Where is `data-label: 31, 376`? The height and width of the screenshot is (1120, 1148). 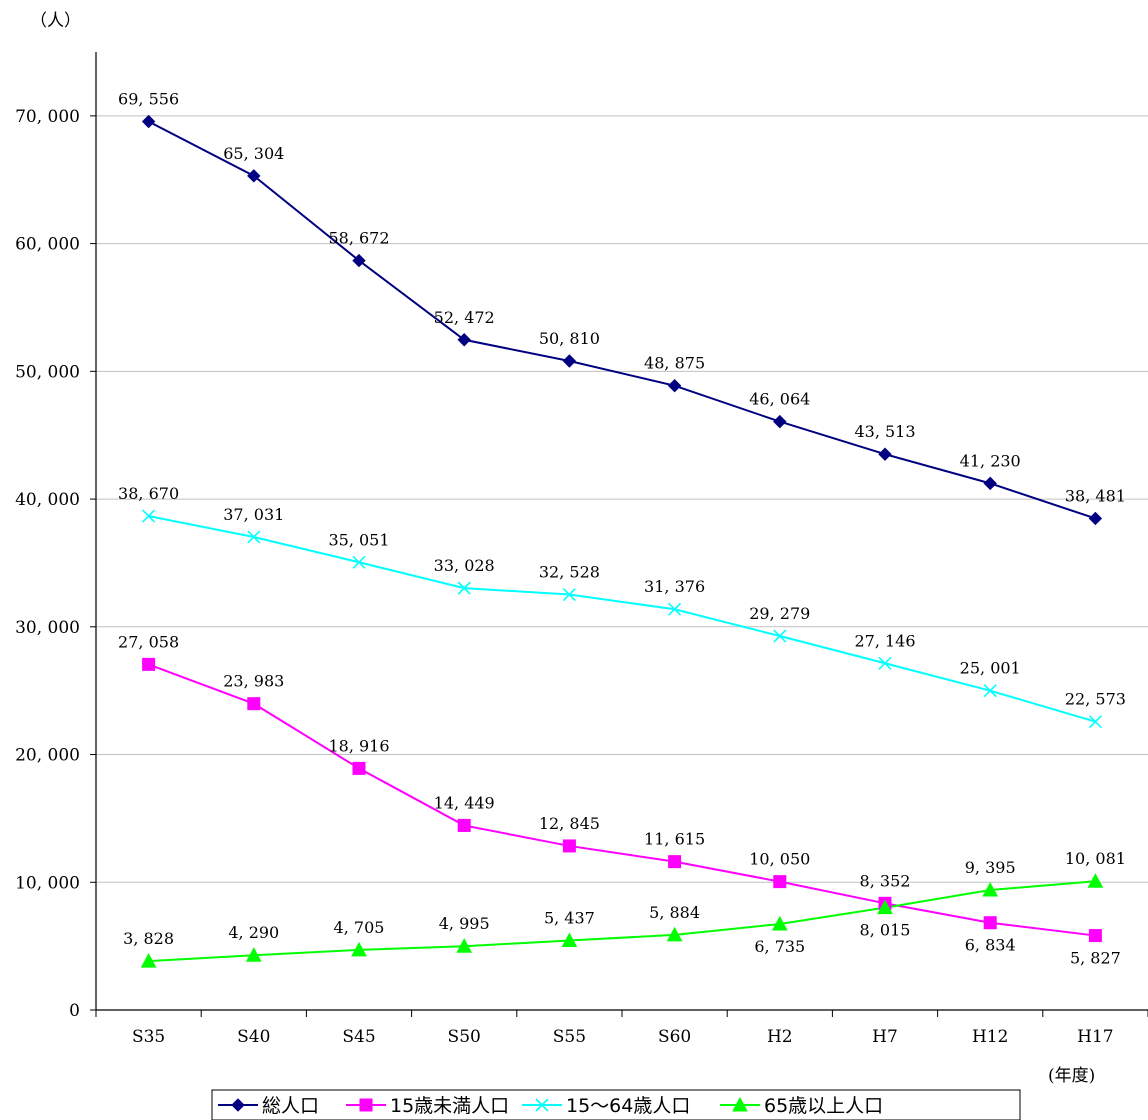 data-label: 31, 376 is located at coordinates (674, 586).